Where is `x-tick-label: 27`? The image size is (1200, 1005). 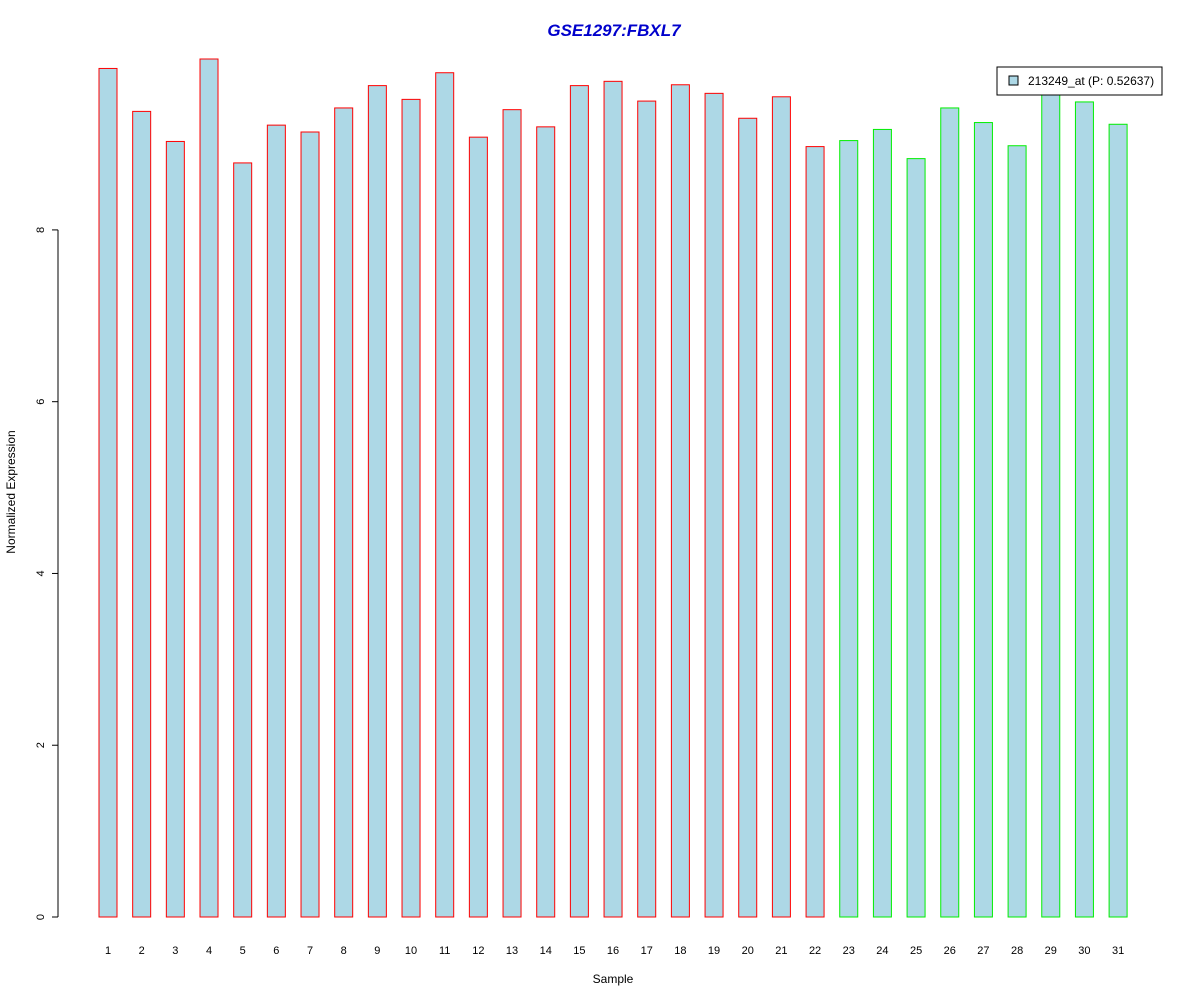
x-tick-label: 27 is located at coordinates (983, 951).